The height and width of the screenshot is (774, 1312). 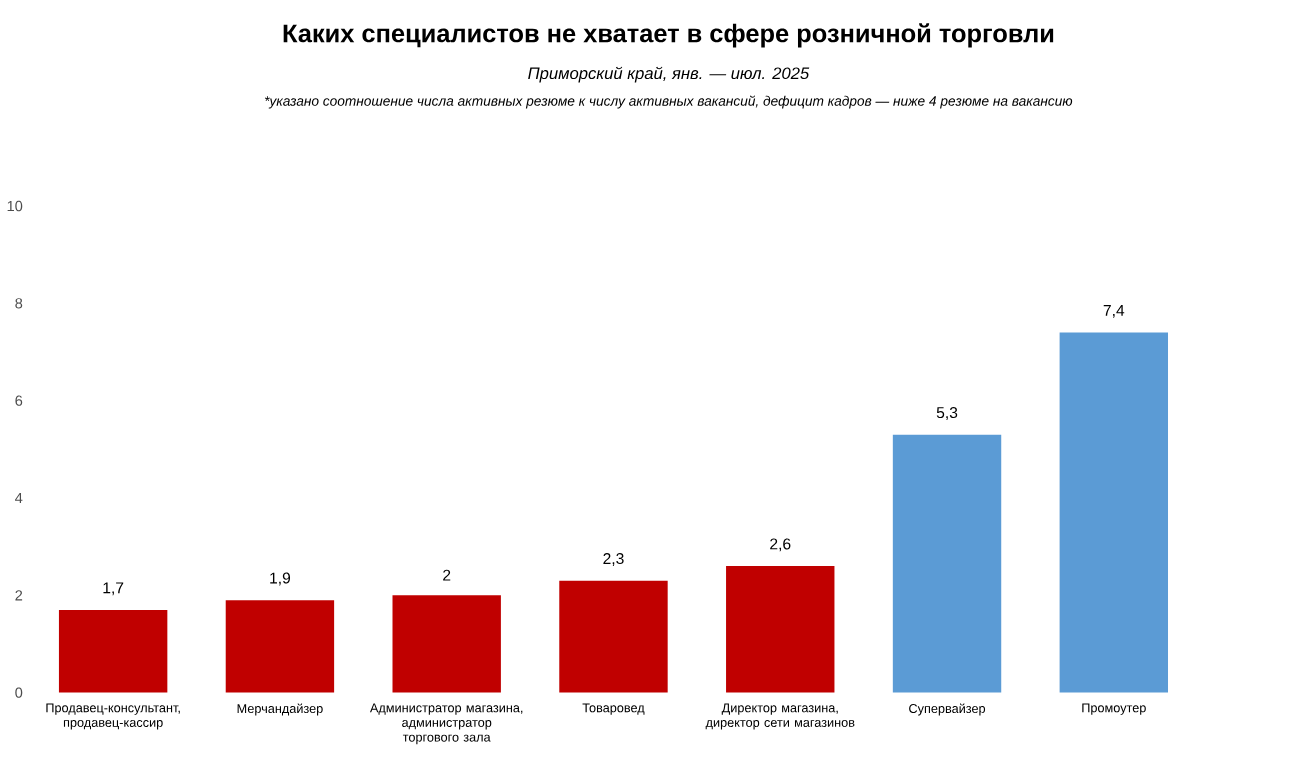 I want to click on chart-title: Каких специалистов не хватает в сфере розничной торговли, so click(x=668, y=35).